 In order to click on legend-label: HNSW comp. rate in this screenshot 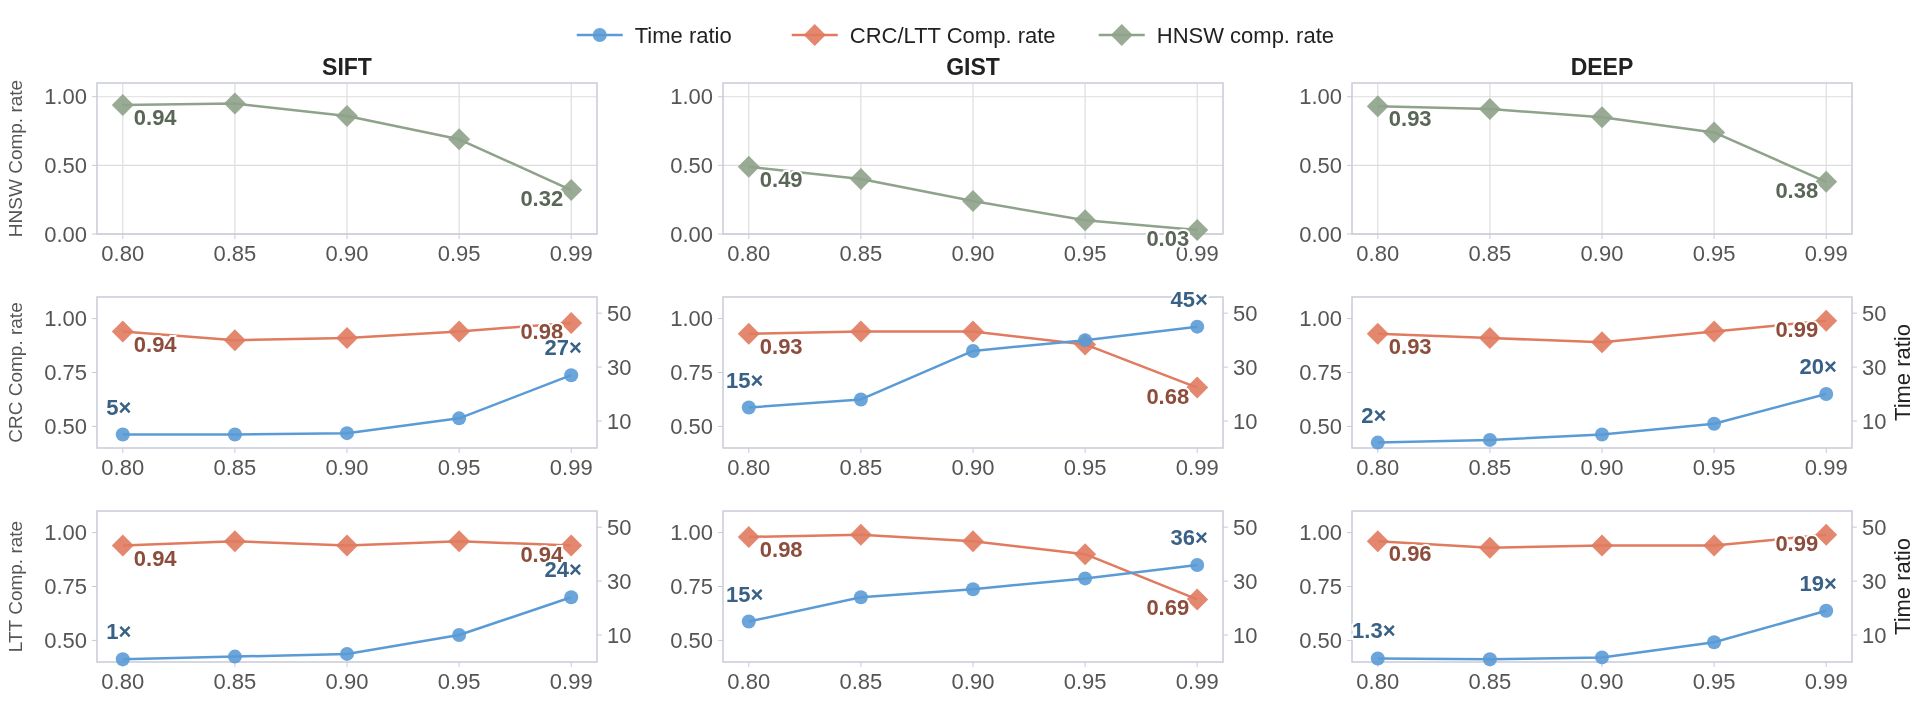, I will do `click(1245, 35)`.